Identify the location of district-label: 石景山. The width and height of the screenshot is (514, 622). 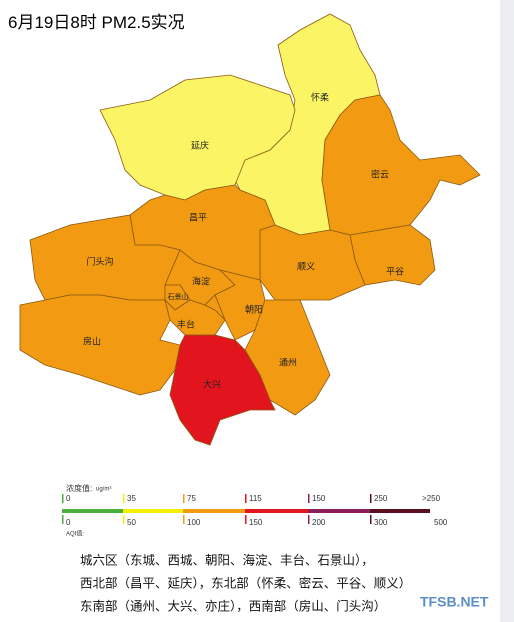
(178, 296).